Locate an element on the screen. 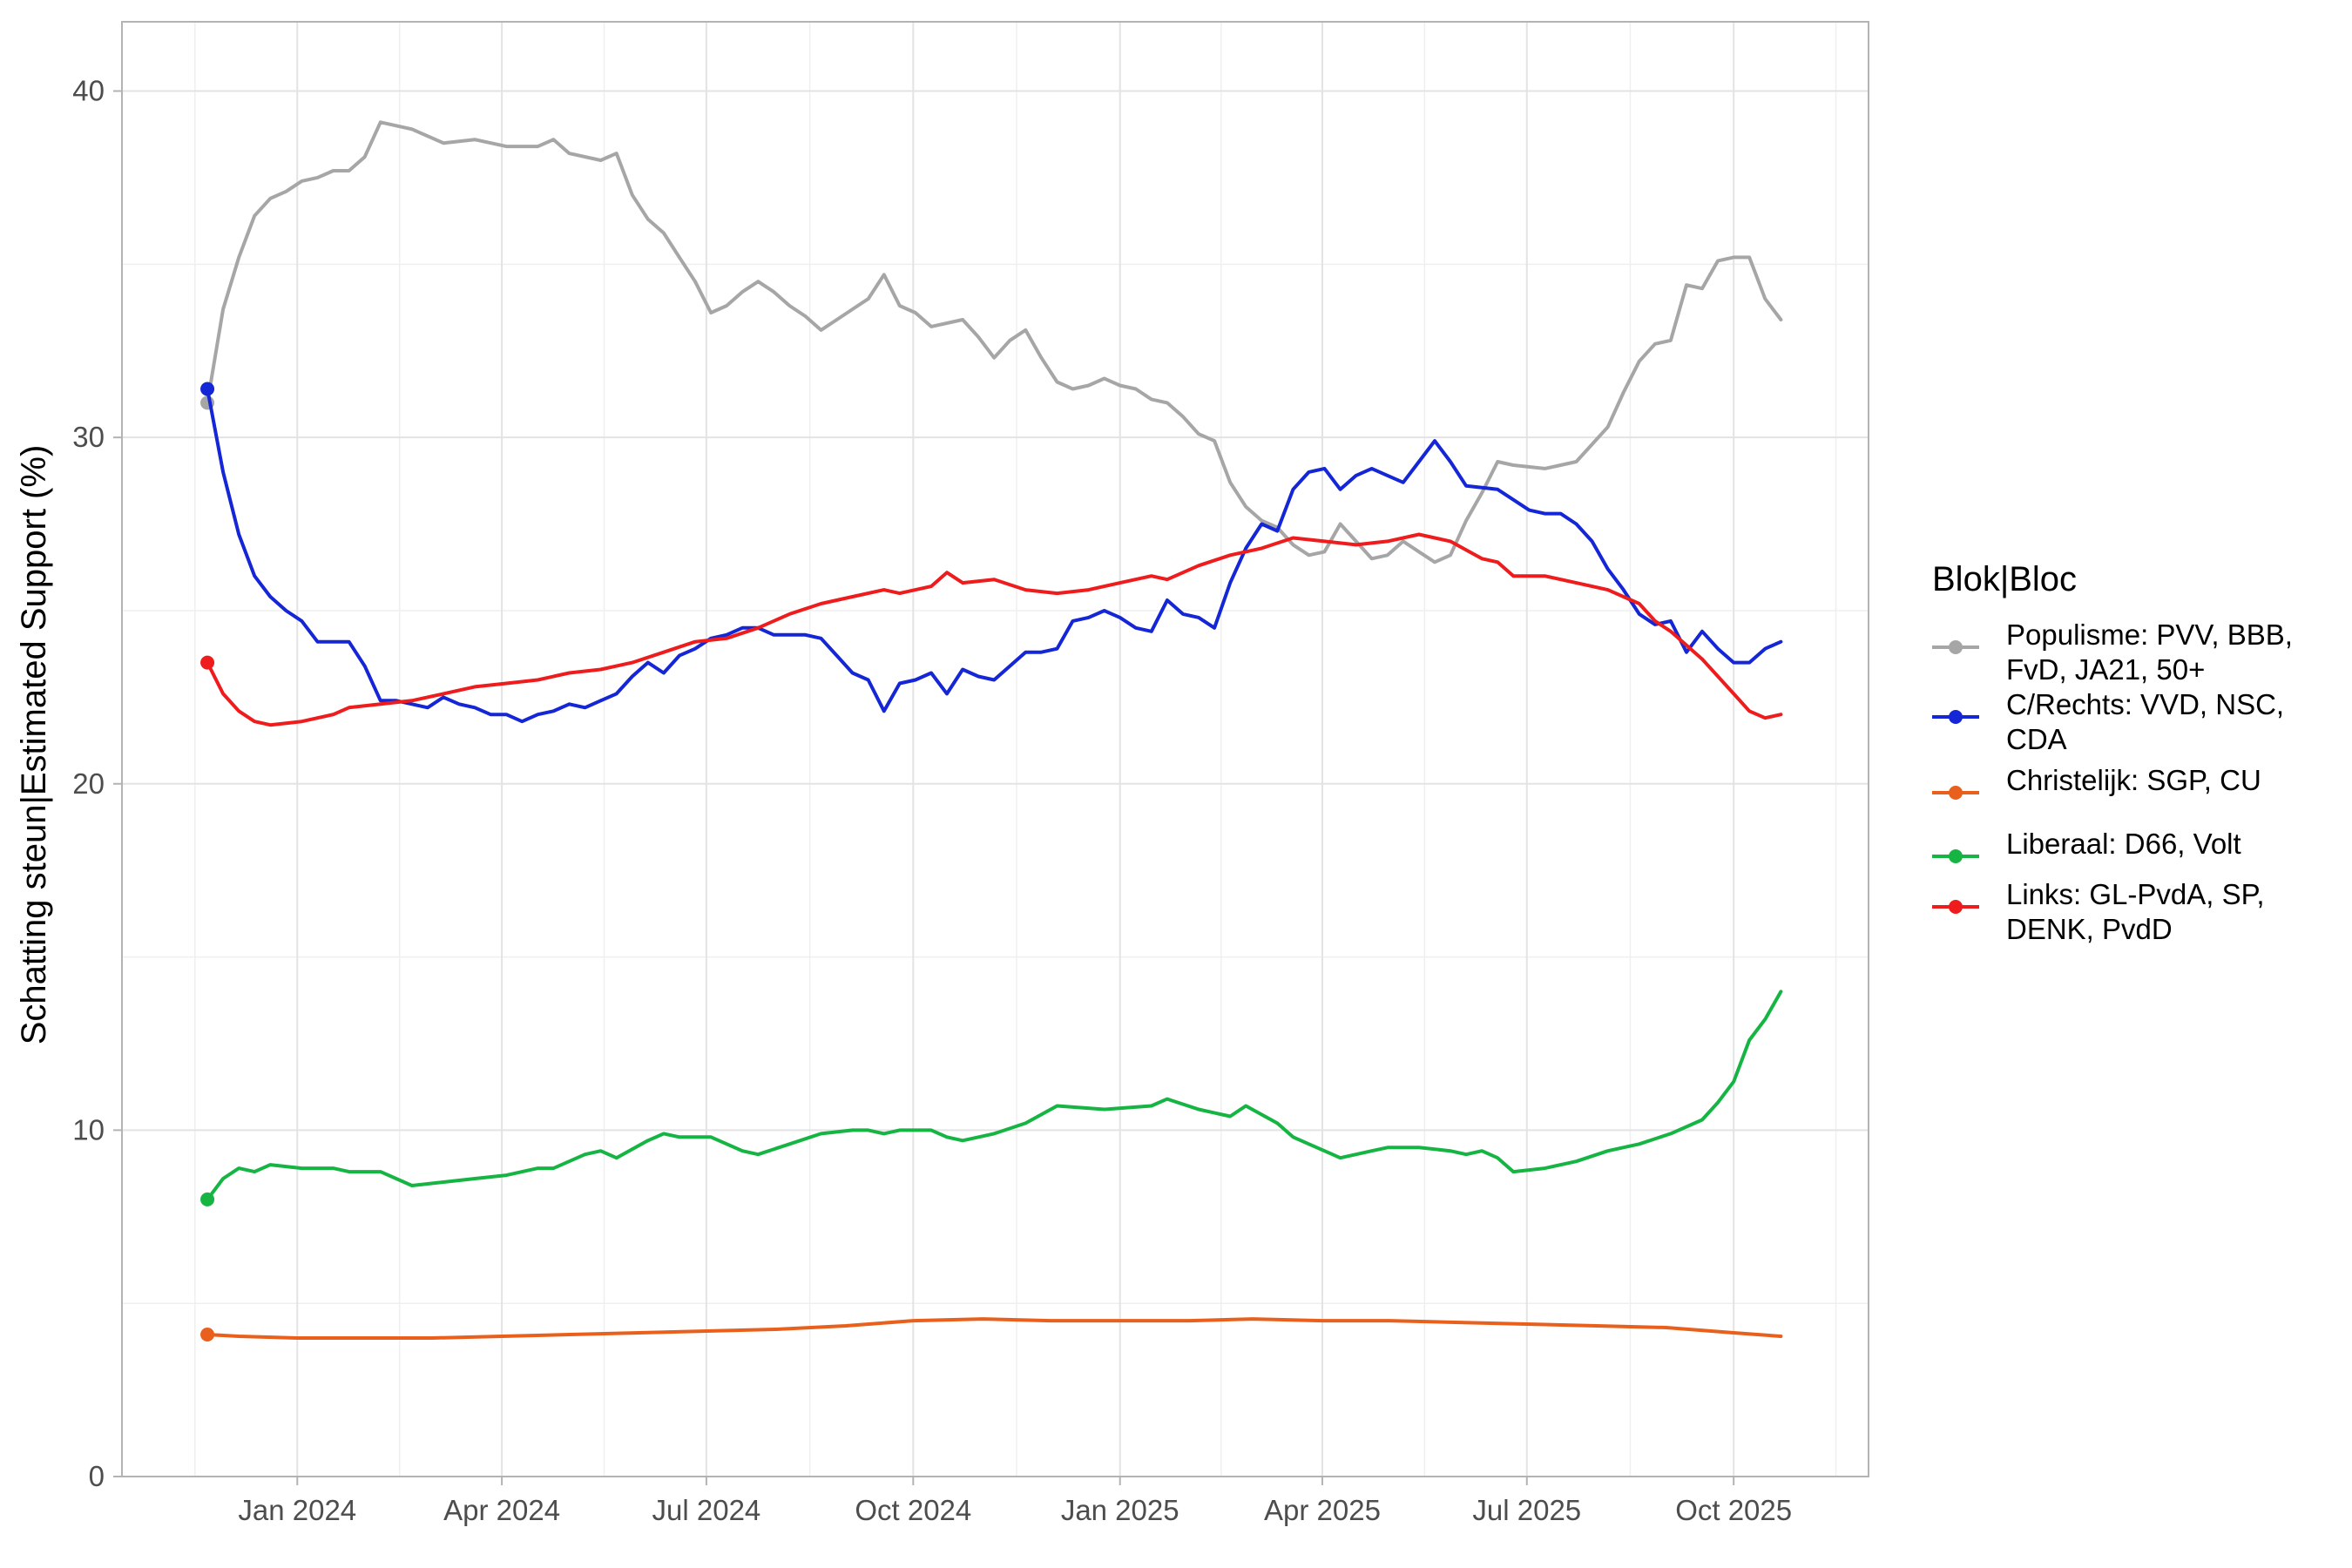  series-line-links is located at coordinates (994, 629).